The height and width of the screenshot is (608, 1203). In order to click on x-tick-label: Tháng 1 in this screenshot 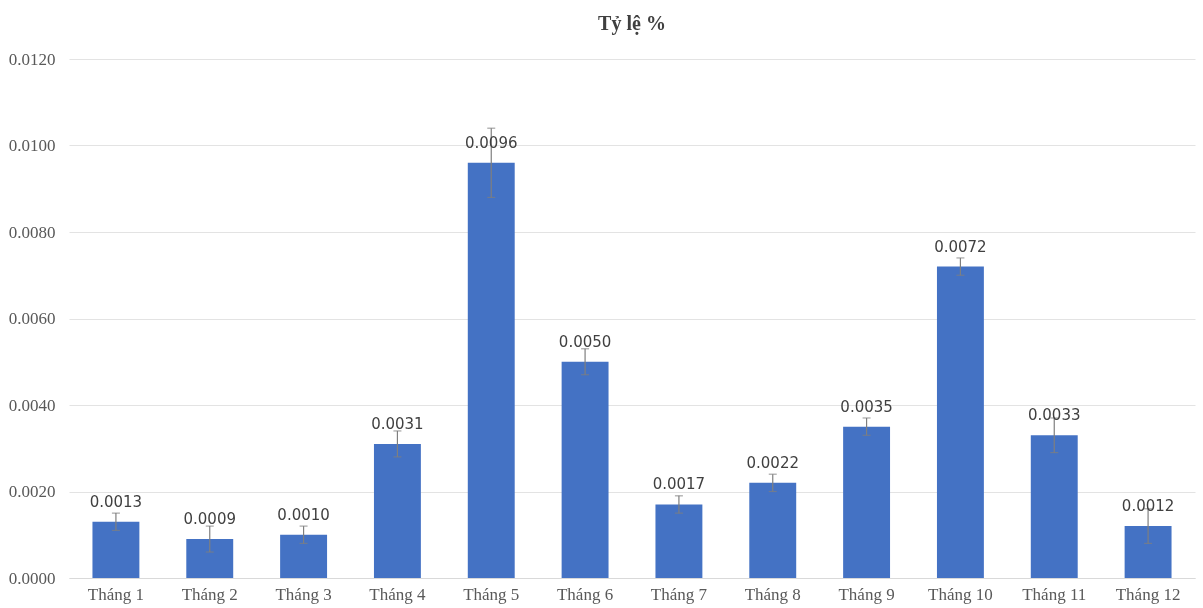, I will do `click(116, 594)`.